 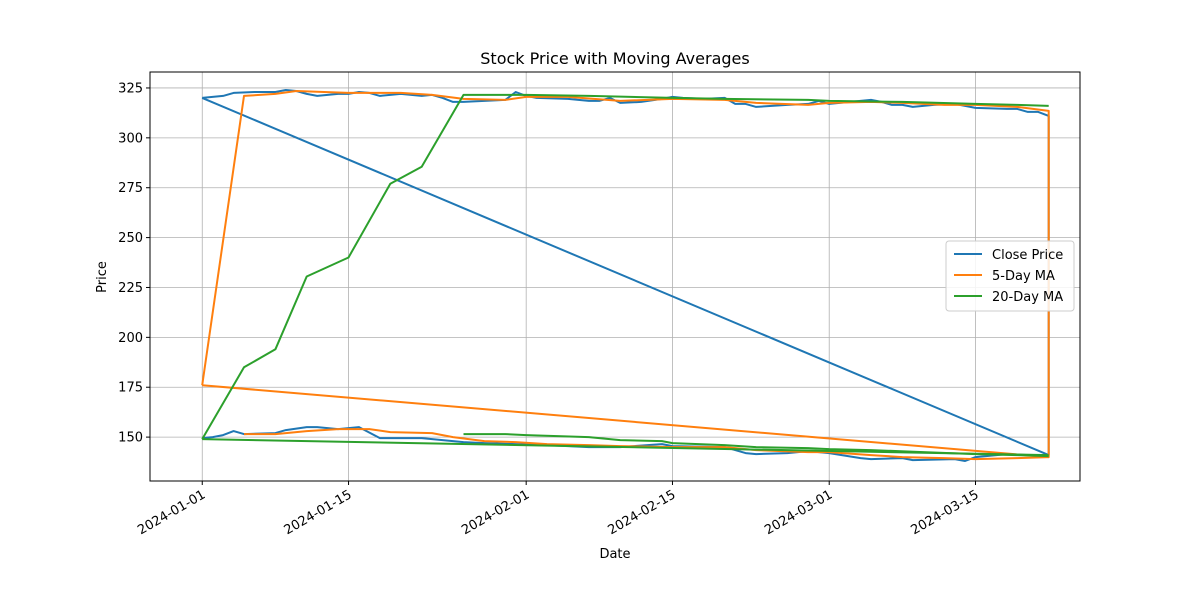 I want to click on legend: Close Price 5-Day MA 20-Day MA, so click(x=1010, y=276).